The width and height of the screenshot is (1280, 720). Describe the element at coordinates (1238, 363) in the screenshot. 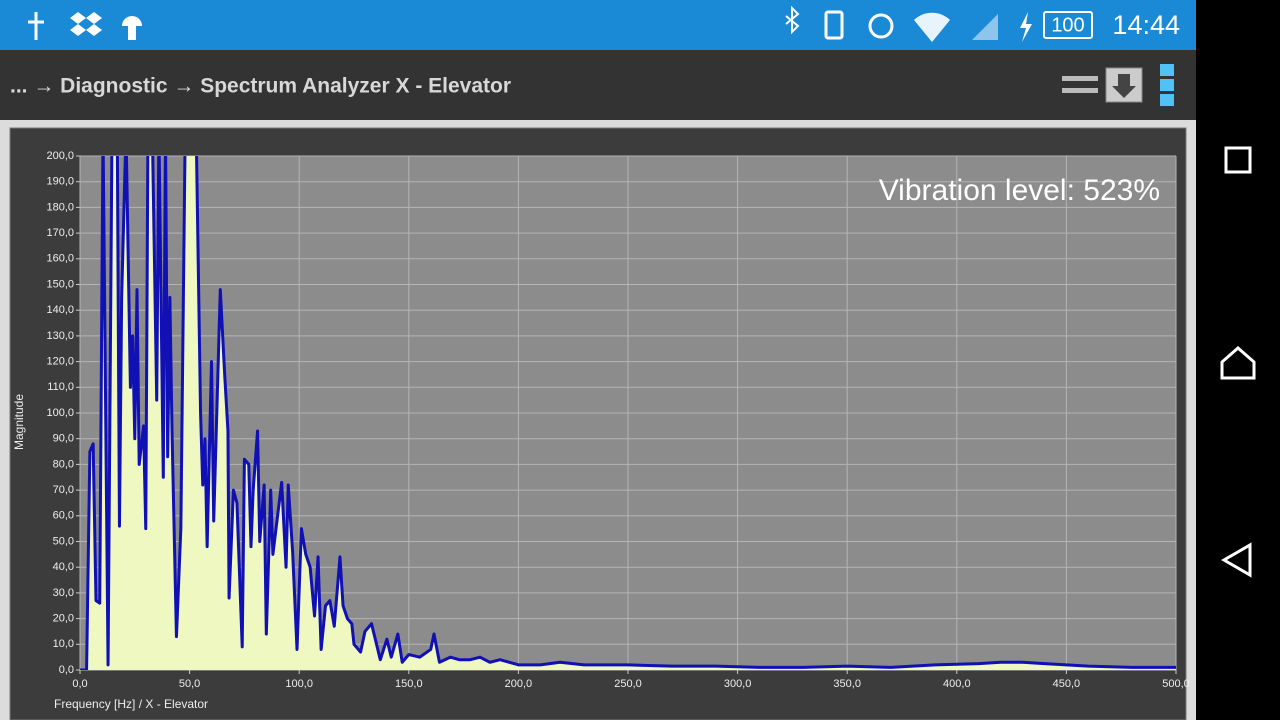

I see `home-button` at that location.